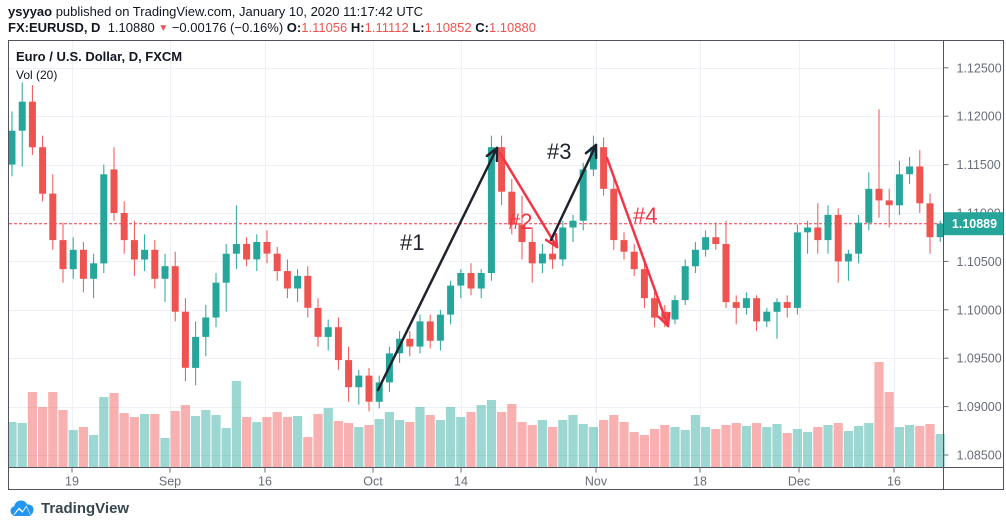 The width and height of the screenshot is (1006, 532). I want to click on svg-text: 19, so click(72, 482).